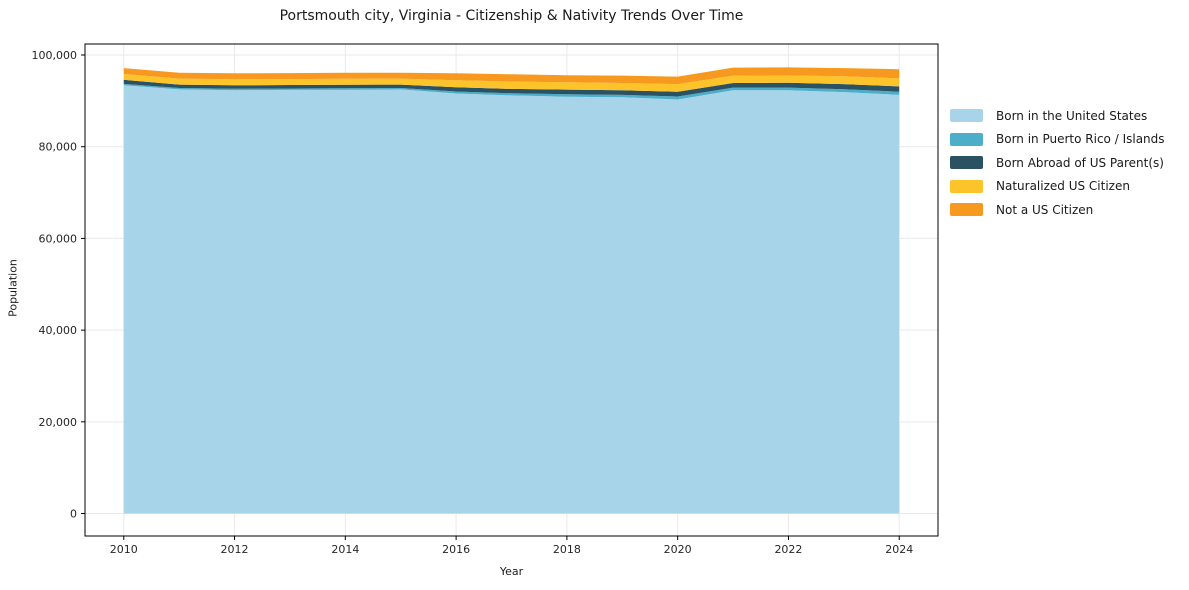 The height and width of the screenshot is (590, 1189). I want to click on area-not-a-us-citizen, so click(511, 76).